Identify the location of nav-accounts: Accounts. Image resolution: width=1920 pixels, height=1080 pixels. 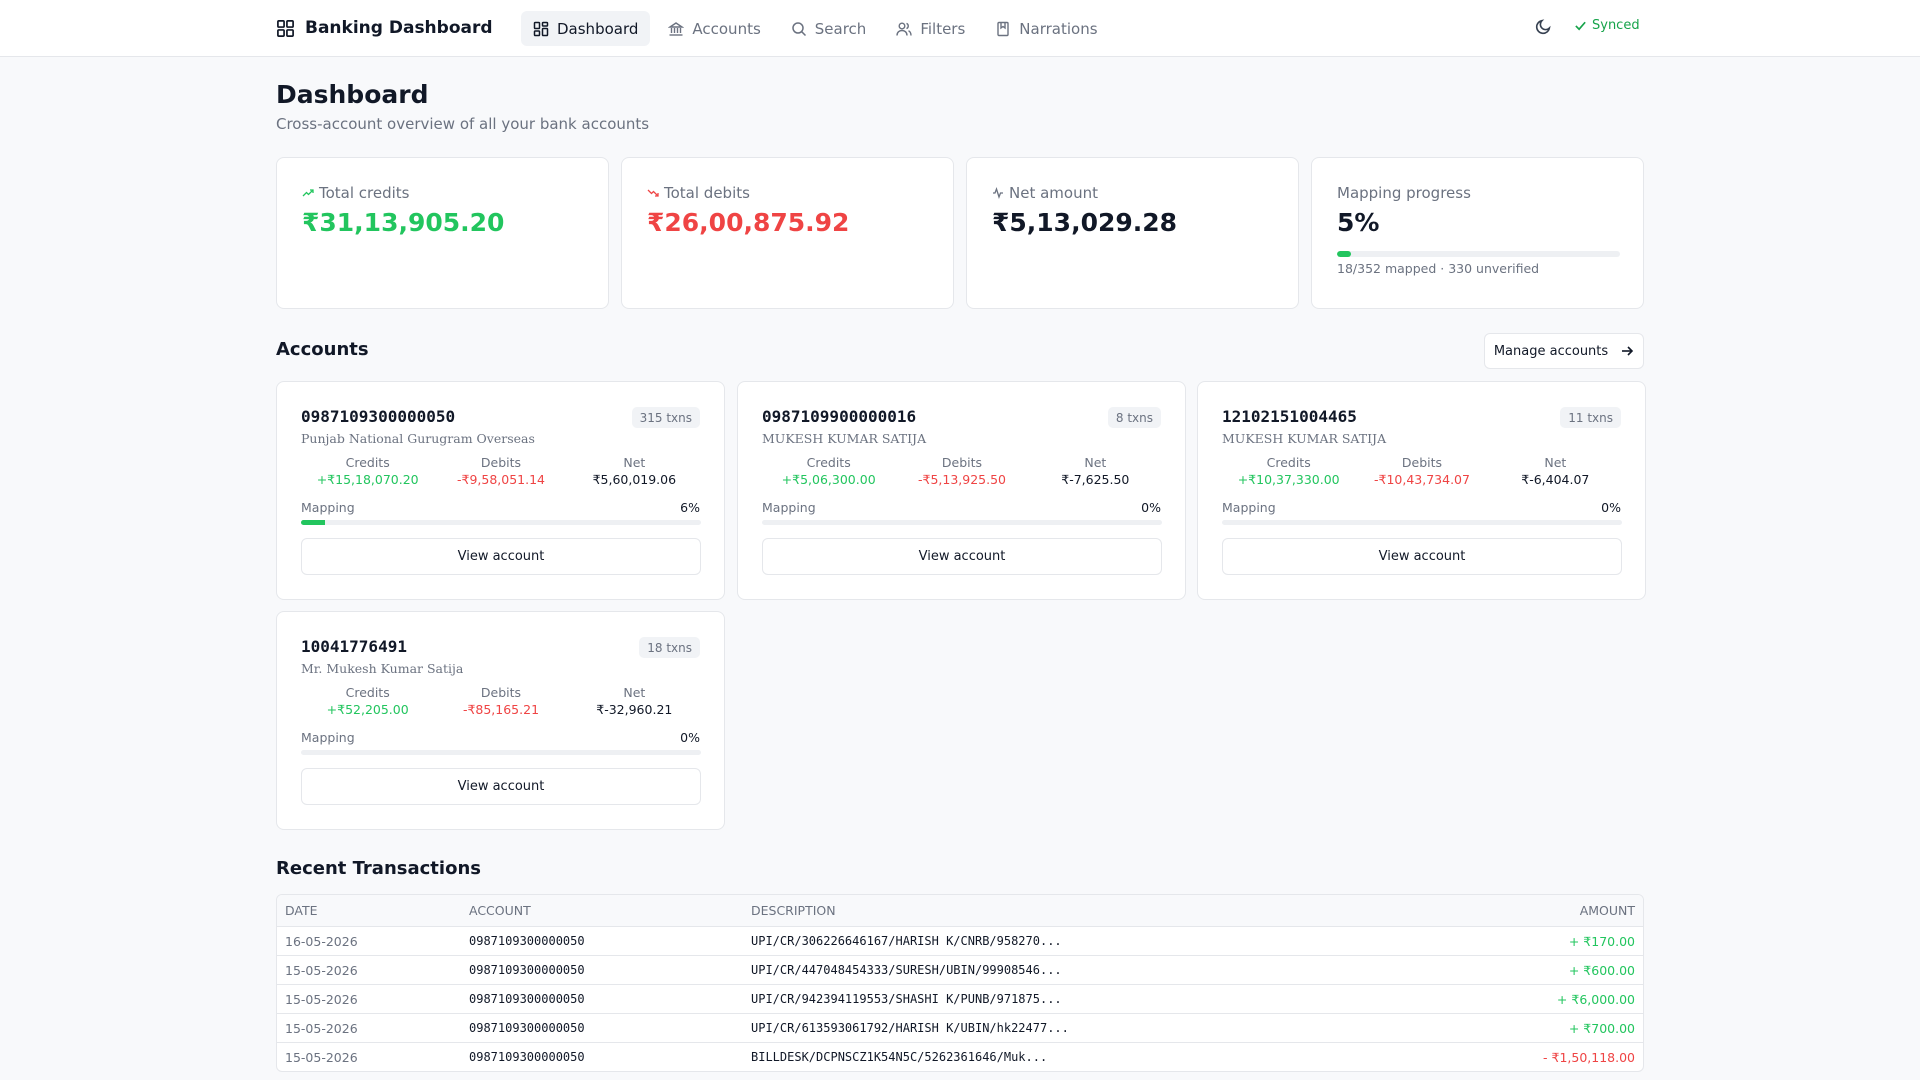
(714, 28).